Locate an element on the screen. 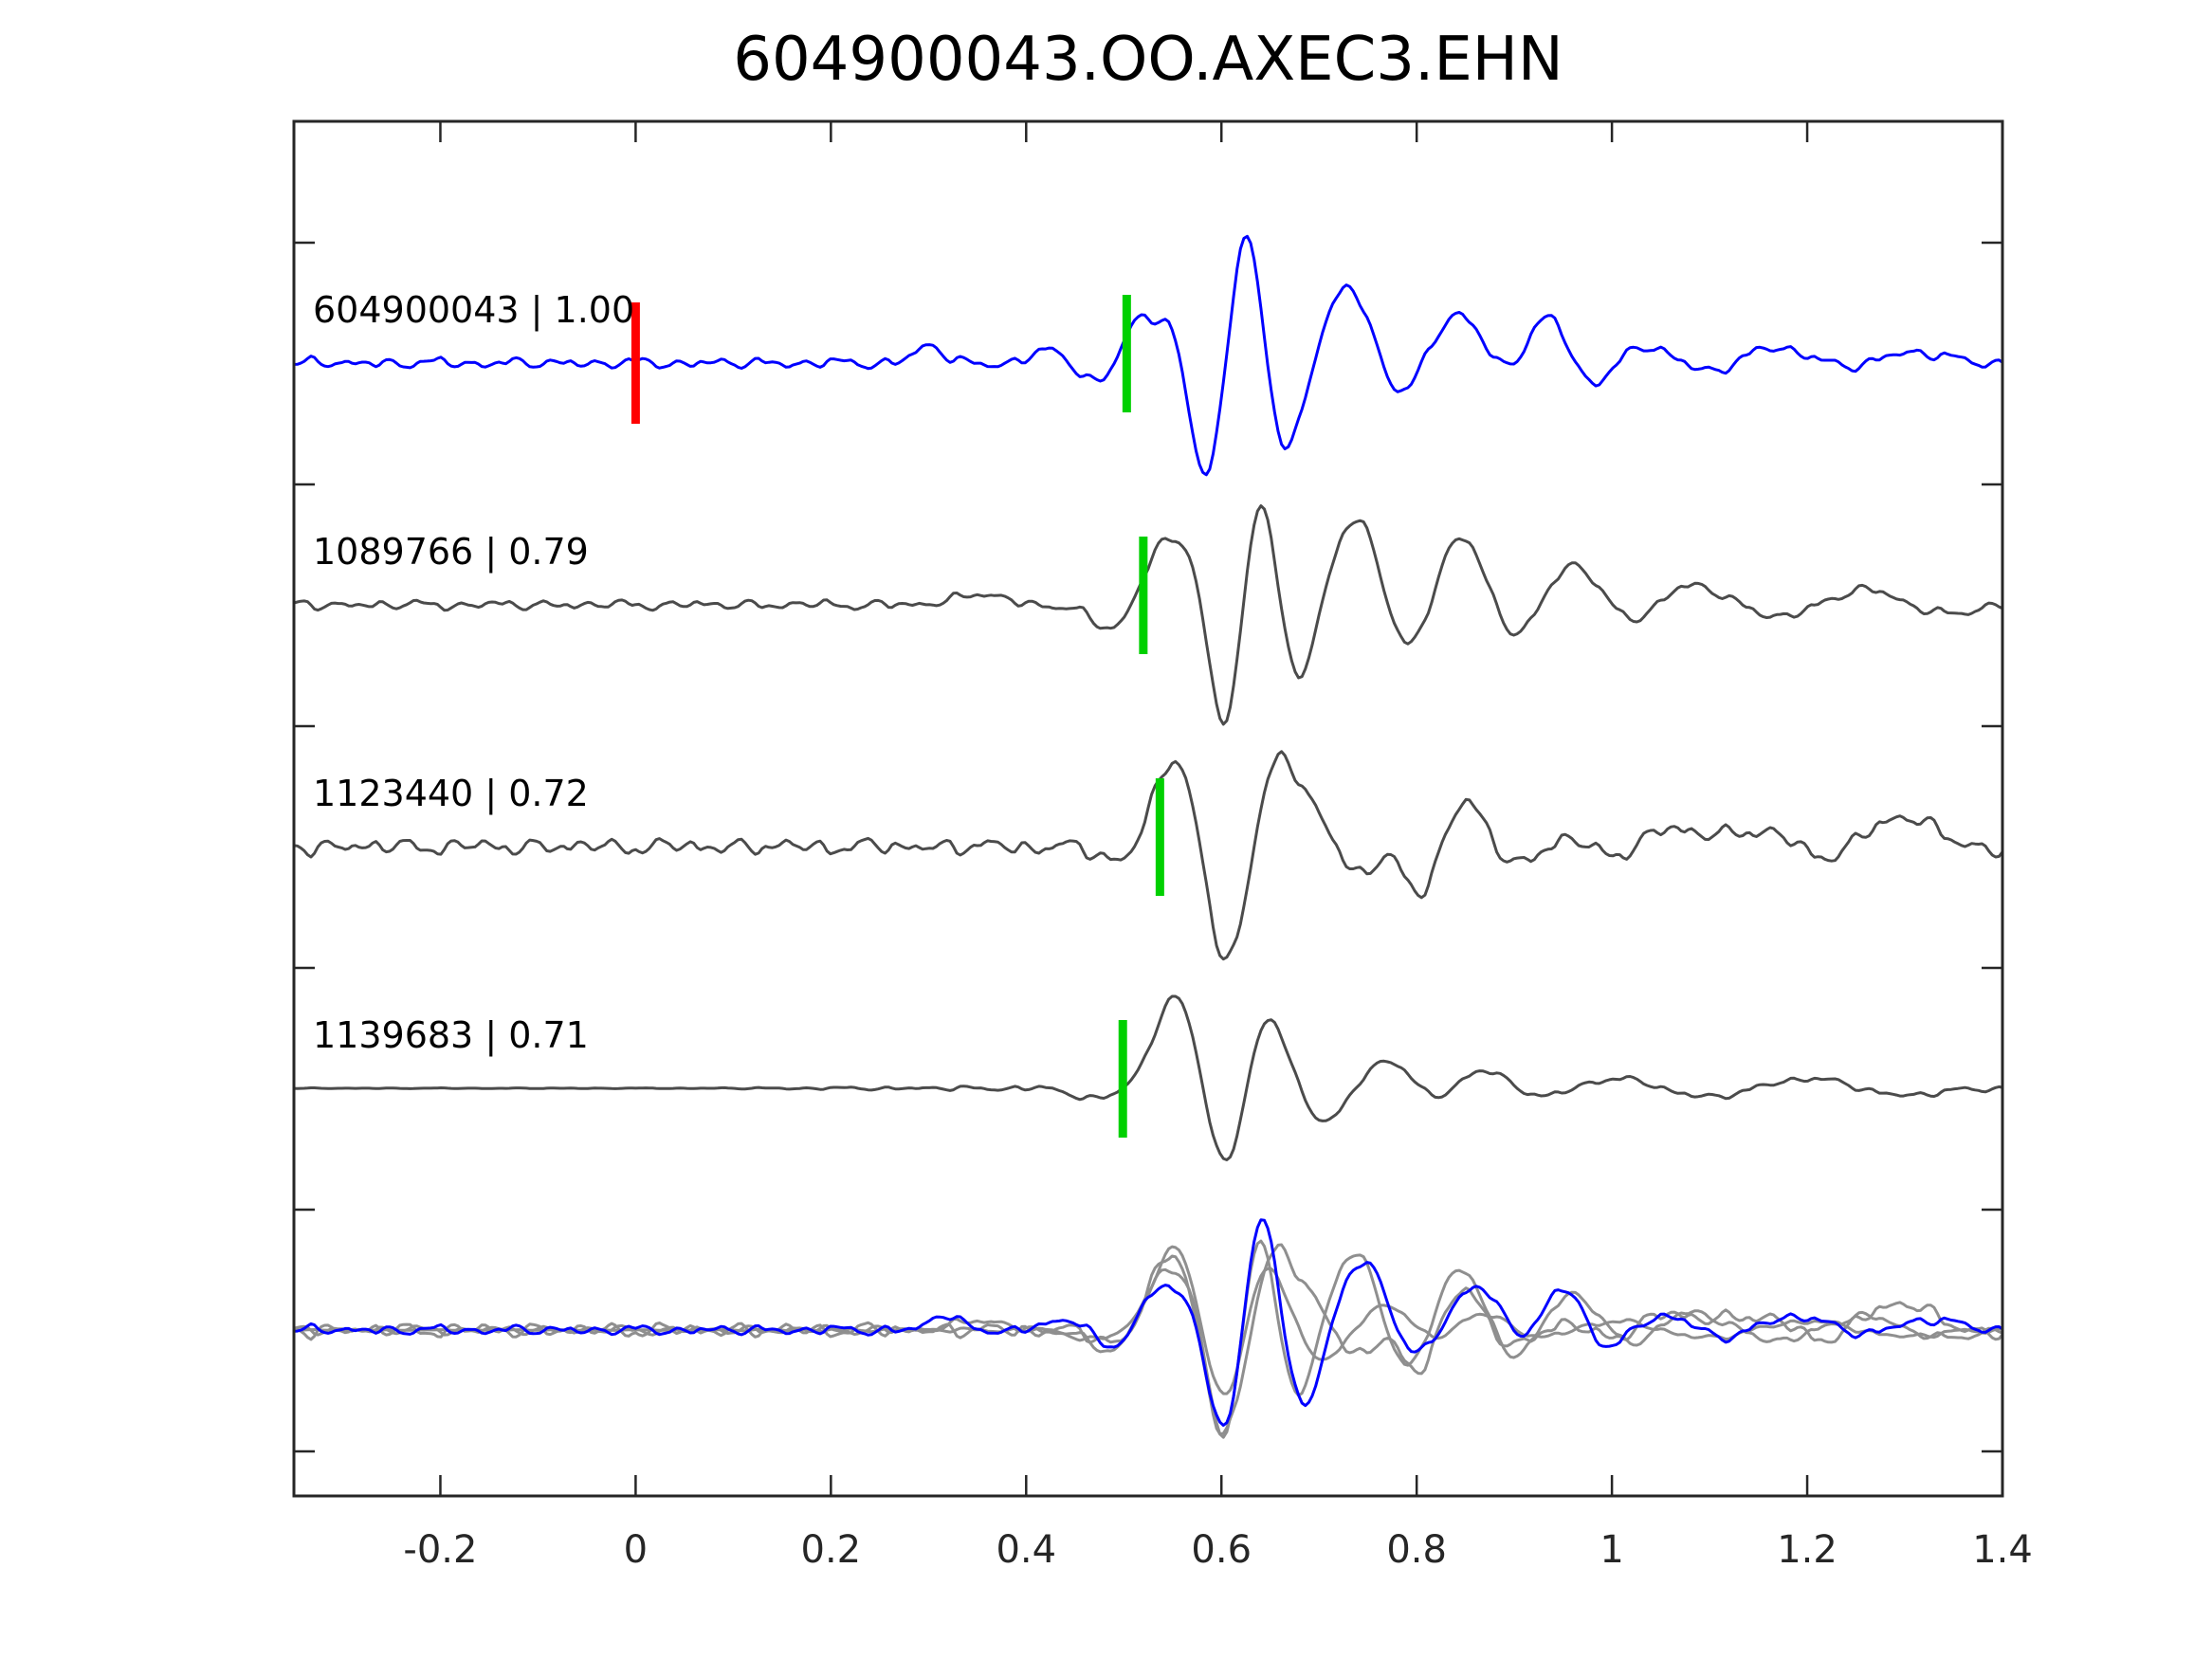 The width and height of the screenshot is (2212, 1659). trace-label-1123440: 1123440 | 0.72 is located at coordinates (451, 794).